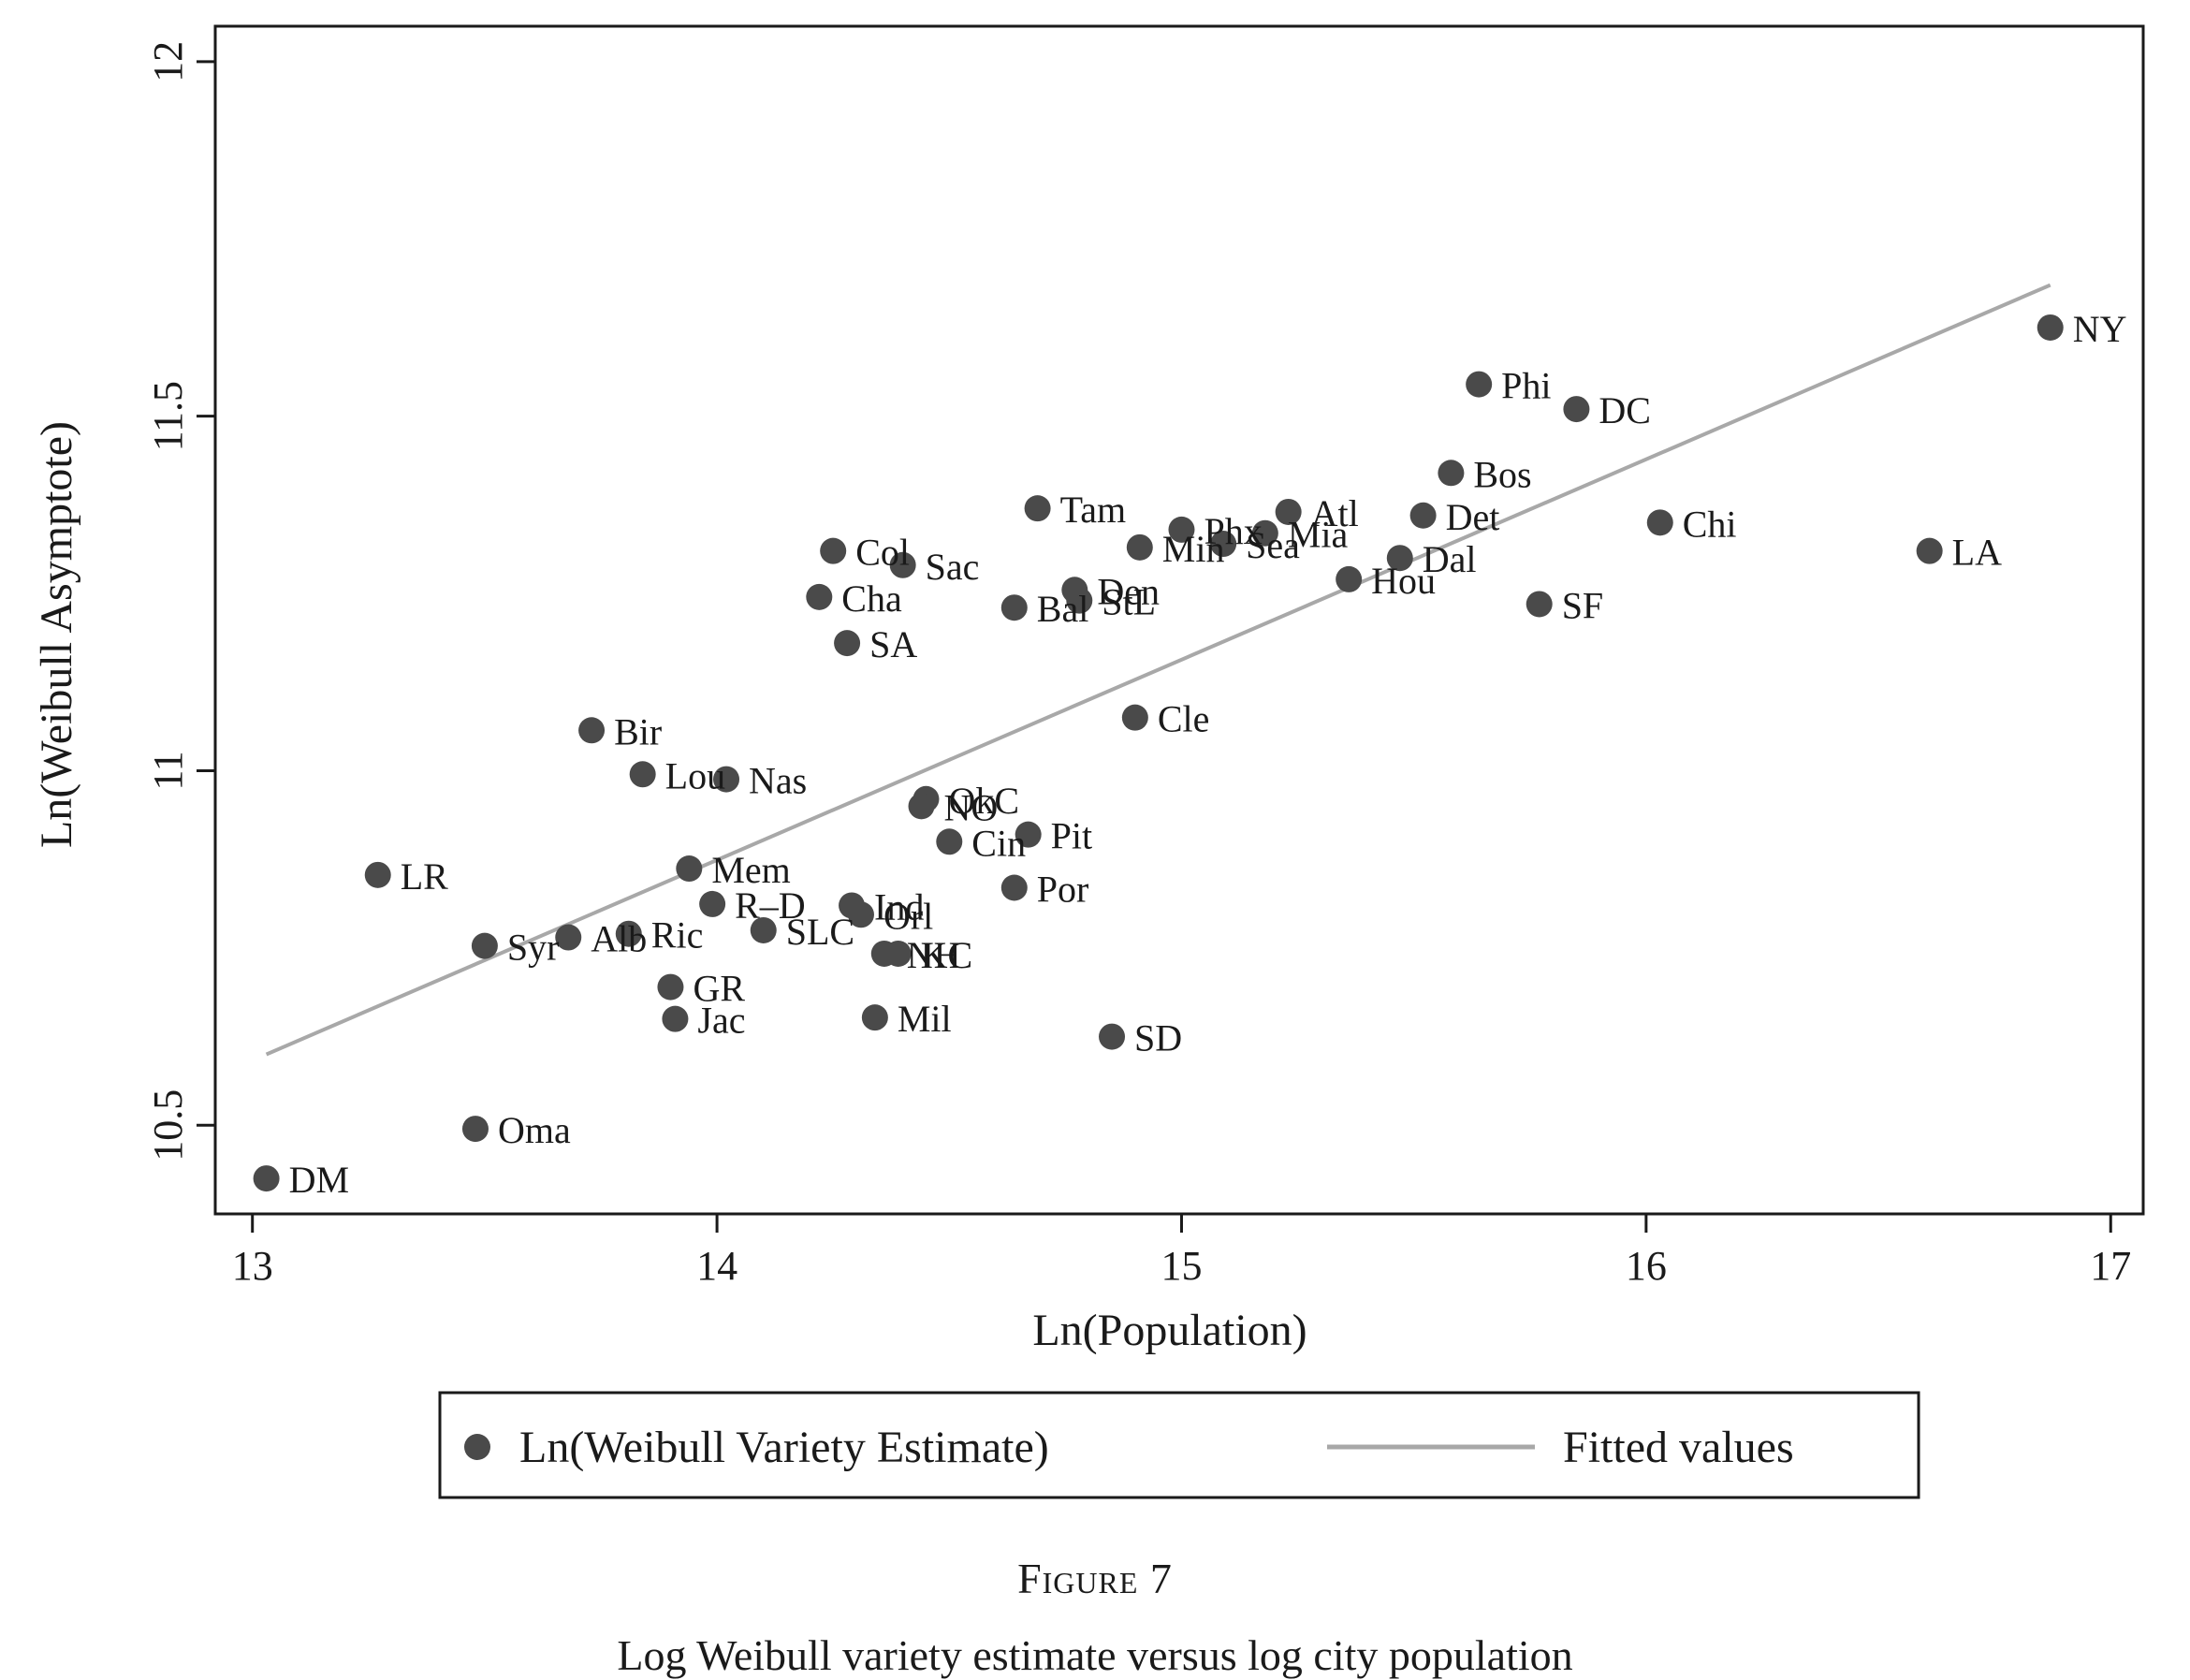 Image resolution: width=2190 pixels, height=1680 pixels. Describe the element at coordinates (908, 916) in the screenshot. I see `point-label: Orl` at that location.